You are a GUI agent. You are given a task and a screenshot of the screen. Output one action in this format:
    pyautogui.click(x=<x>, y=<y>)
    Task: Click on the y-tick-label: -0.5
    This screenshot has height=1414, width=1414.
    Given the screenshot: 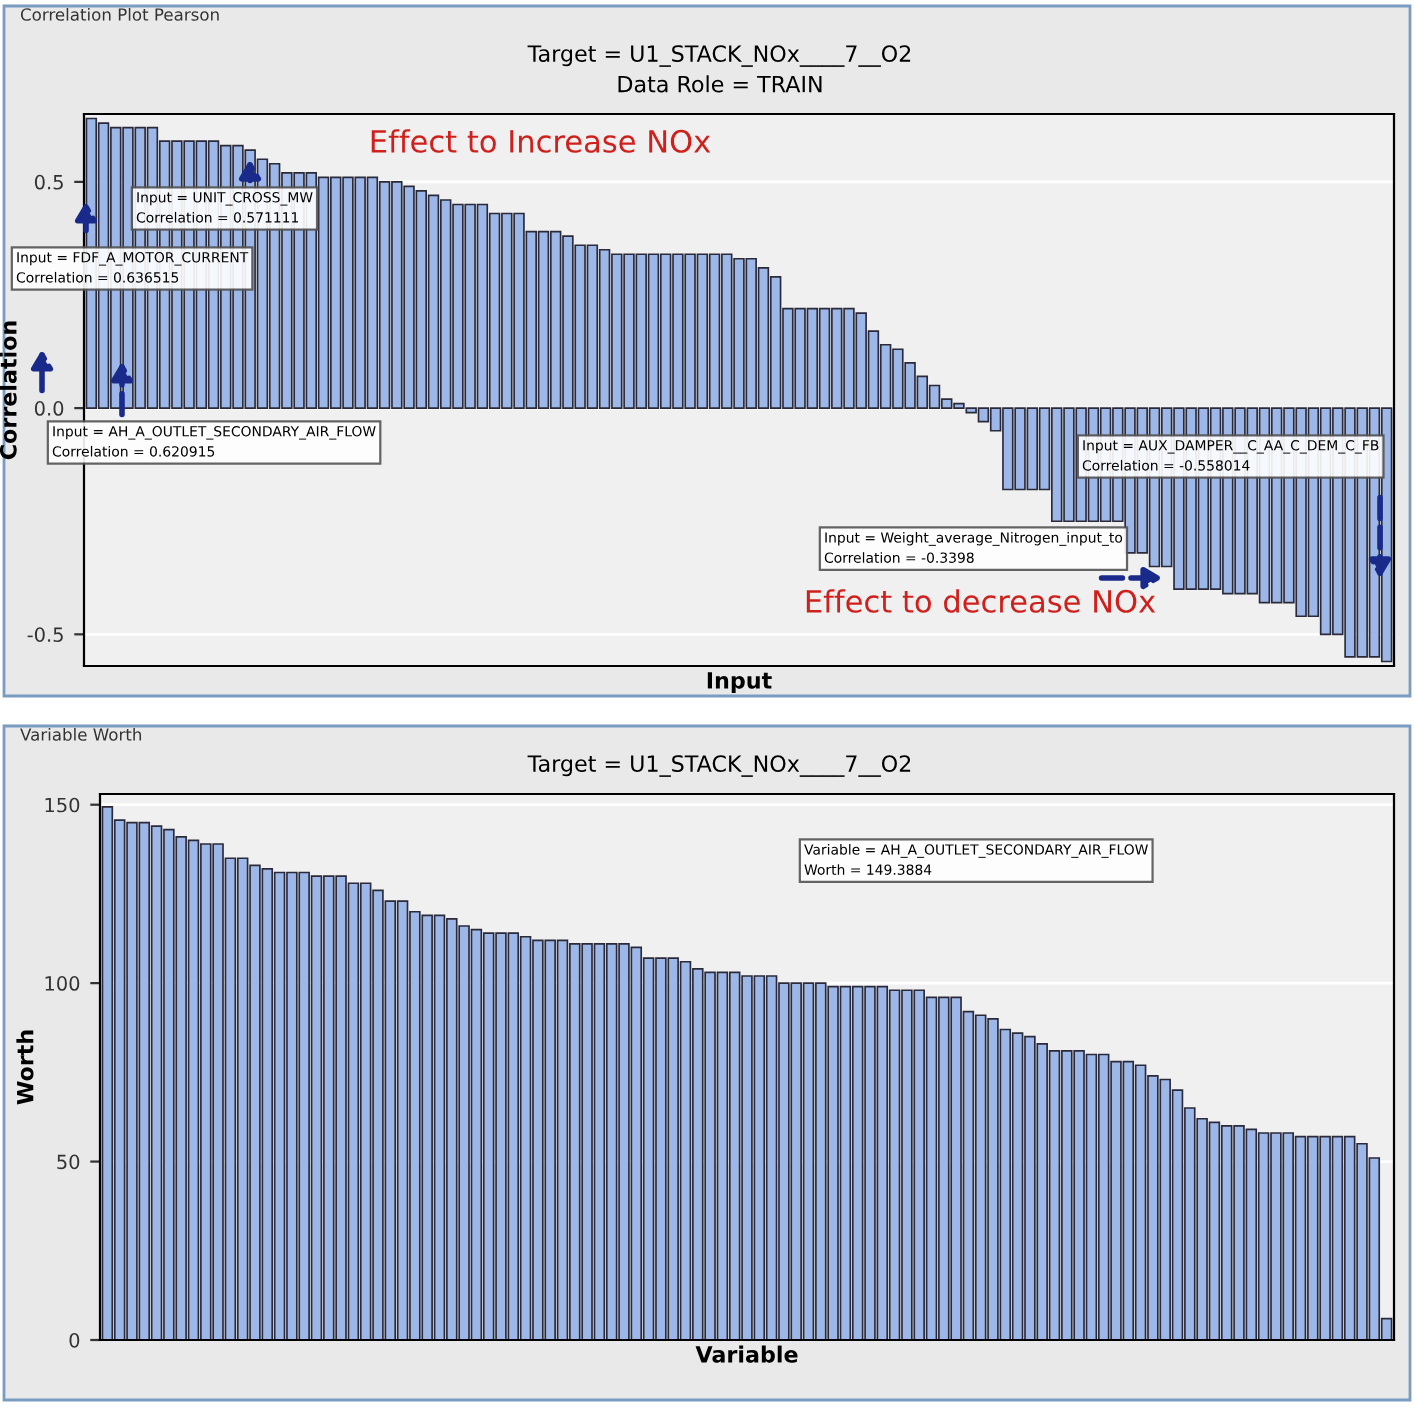 What is the action you would take?
    pyautogui.click(x=45, y=634)
    